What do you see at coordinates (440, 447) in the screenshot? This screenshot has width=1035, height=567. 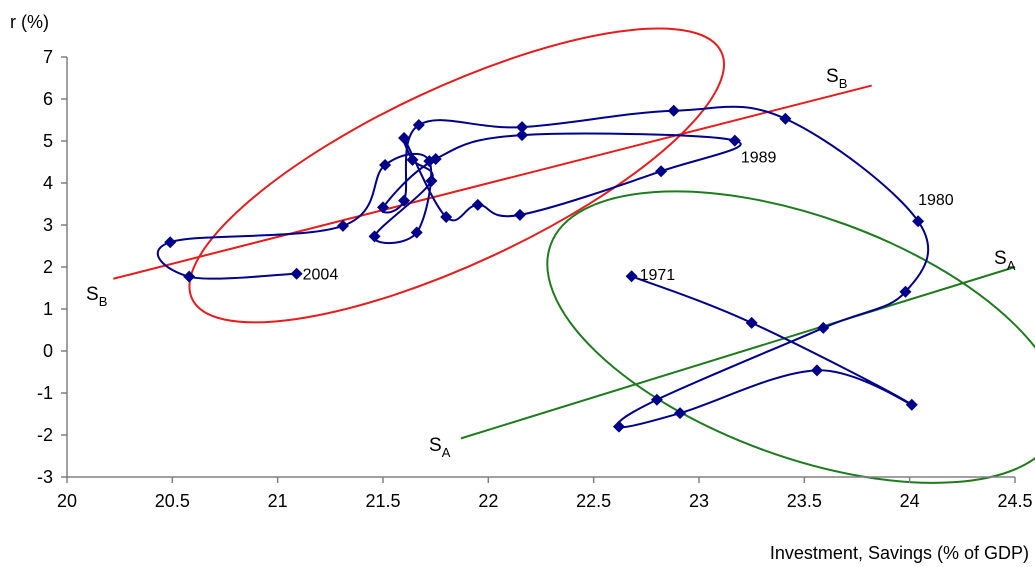 I see `label-sa: SA` at bounding box center [440, 447].